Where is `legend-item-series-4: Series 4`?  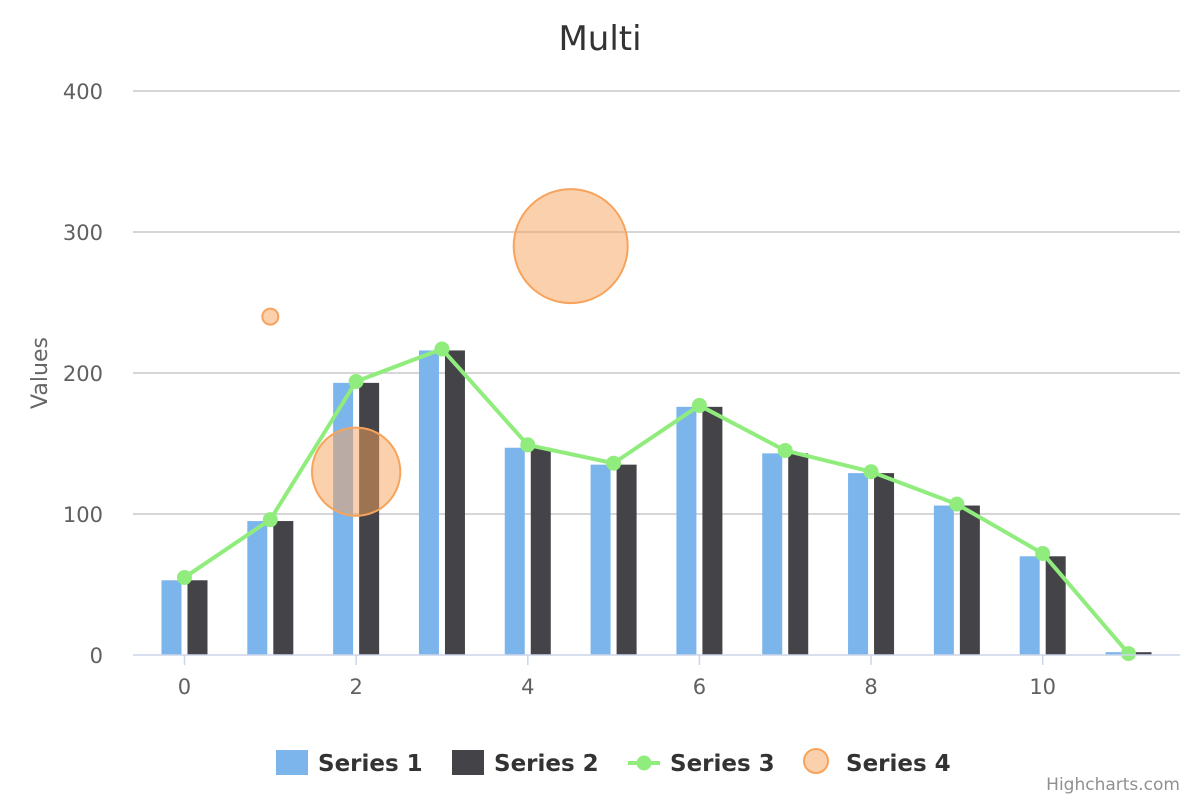
legend-item-series-4: Series 4 is located at coordinates (877, 762).